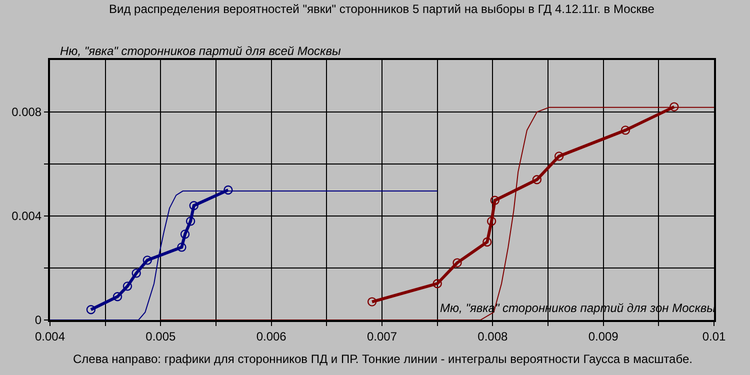 This screenshot has width=750, height=375. Describe the element at coordinates (50, 336) in the screenshot. I see `x-tick-label: 0.004` at that location.